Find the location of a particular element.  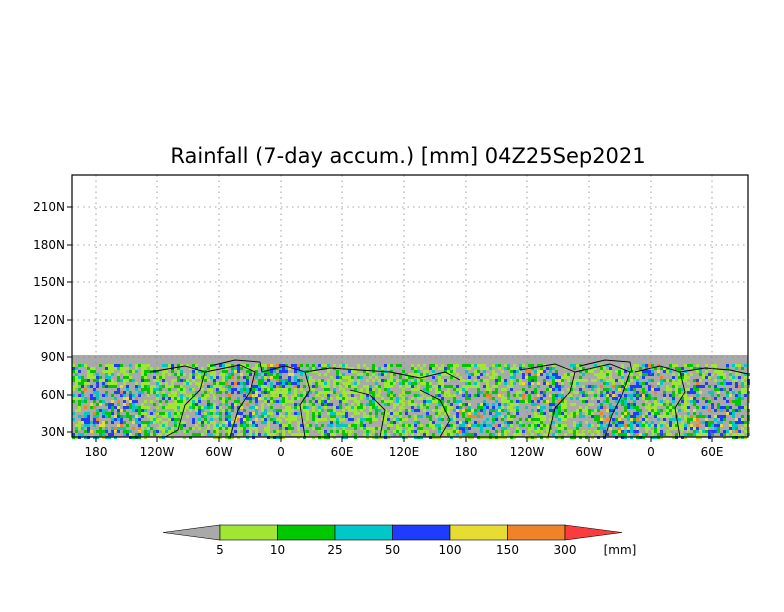

lat-label-4: 90N is located at coordinates (53, 357).